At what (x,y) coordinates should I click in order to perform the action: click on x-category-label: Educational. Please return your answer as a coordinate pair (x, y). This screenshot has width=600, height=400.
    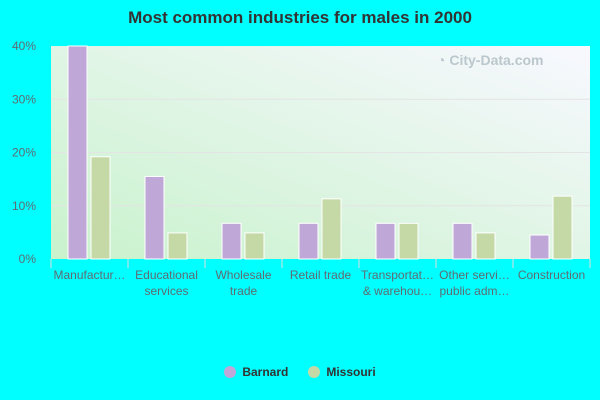
    Looking at the image, I should click on (166, 275).